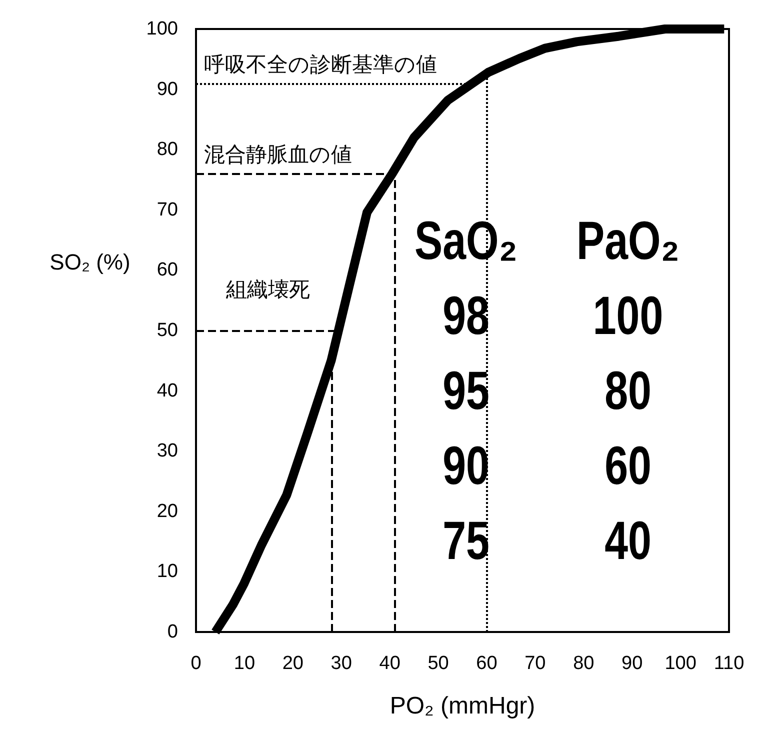 Image resolution: width=759 pixels, height=729 pixels. What do you see at coordinates (632, 663) in the screenshot?
I see `x-tick-label: 90` at bounding box center [632, 663].